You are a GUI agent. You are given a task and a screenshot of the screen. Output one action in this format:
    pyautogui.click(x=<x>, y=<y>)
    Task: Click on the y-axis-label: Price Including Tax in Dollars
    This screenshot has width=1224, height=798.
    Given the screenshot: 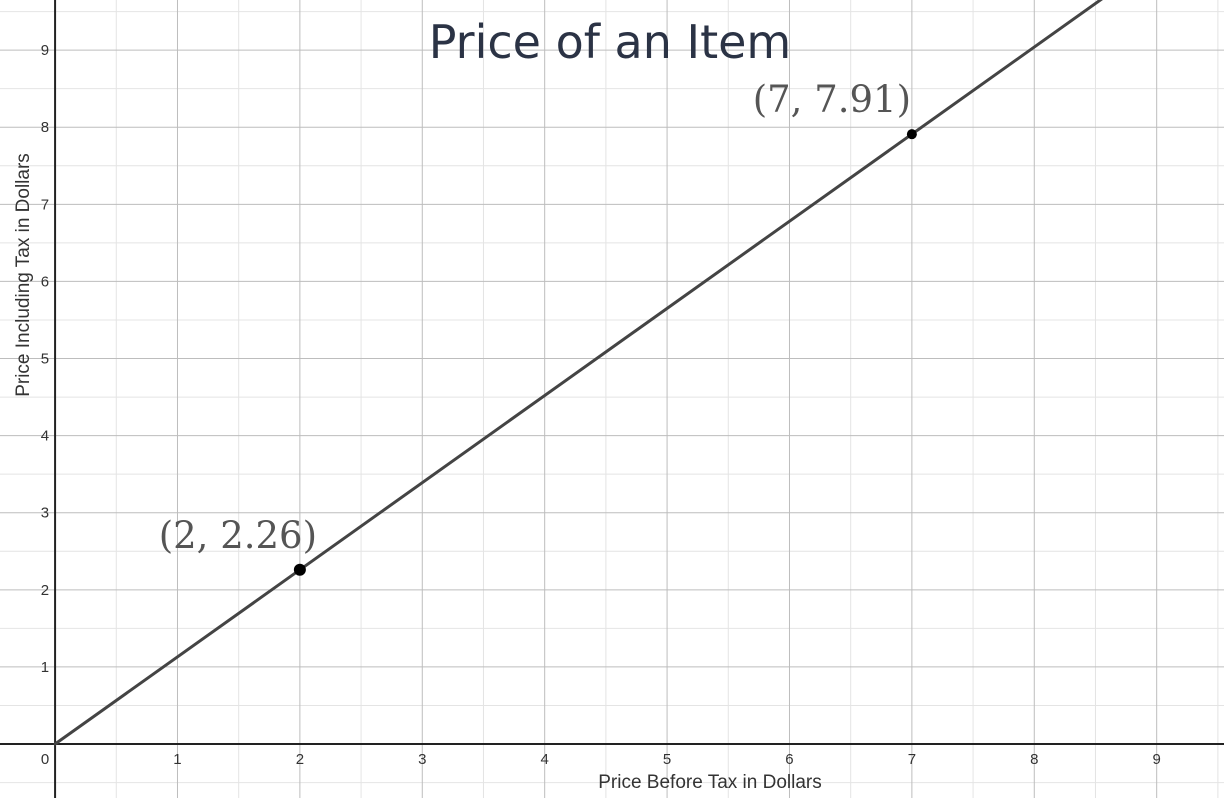 What is the action you would take?
    pyautogui.click(x=23, y=275)
    